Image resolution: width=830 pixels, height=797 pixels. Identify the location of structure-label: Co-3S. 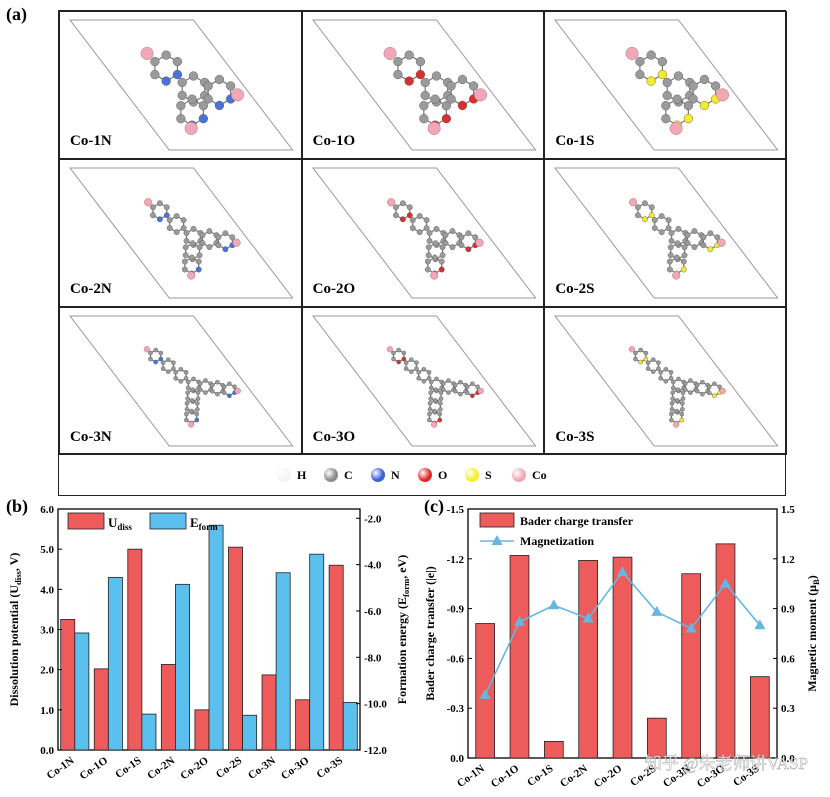
(575, 437).